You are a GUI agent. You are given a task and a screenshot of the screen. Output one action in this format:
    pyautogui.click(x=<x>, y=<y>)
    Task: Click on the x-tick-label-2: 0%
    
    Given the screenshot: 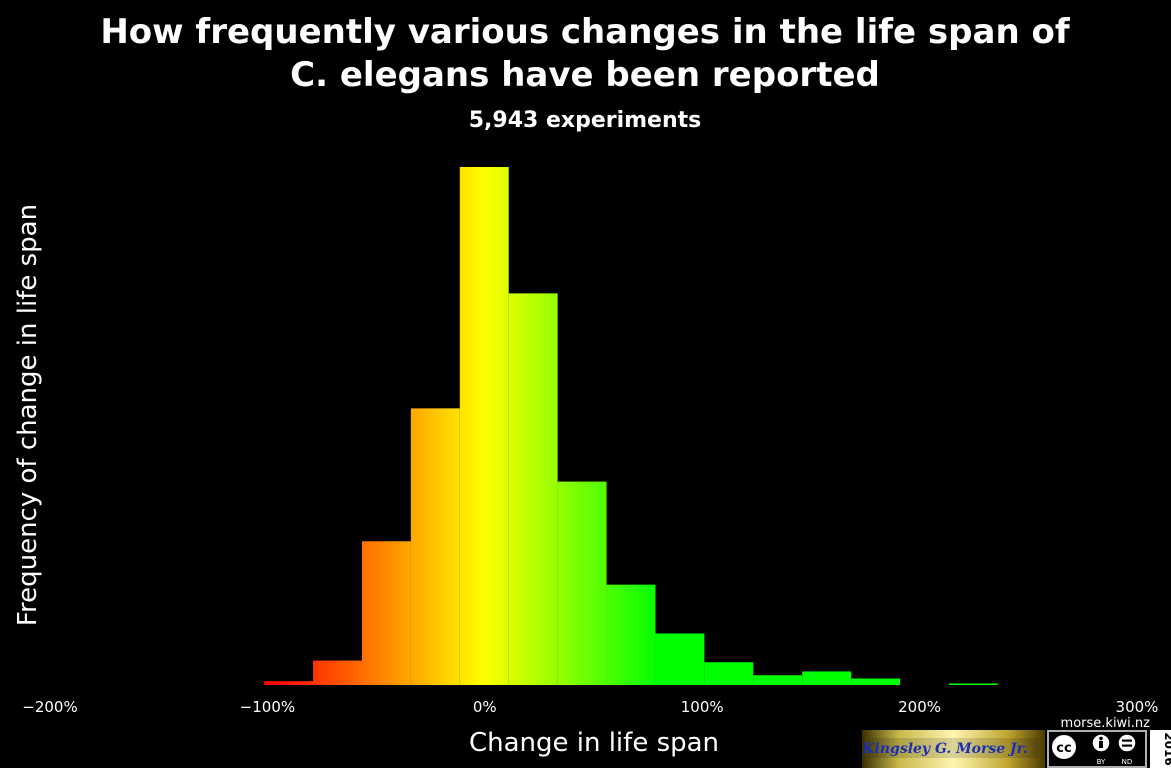 What is the action you would take?
    pyautogui.click(x=485, y=707)
    